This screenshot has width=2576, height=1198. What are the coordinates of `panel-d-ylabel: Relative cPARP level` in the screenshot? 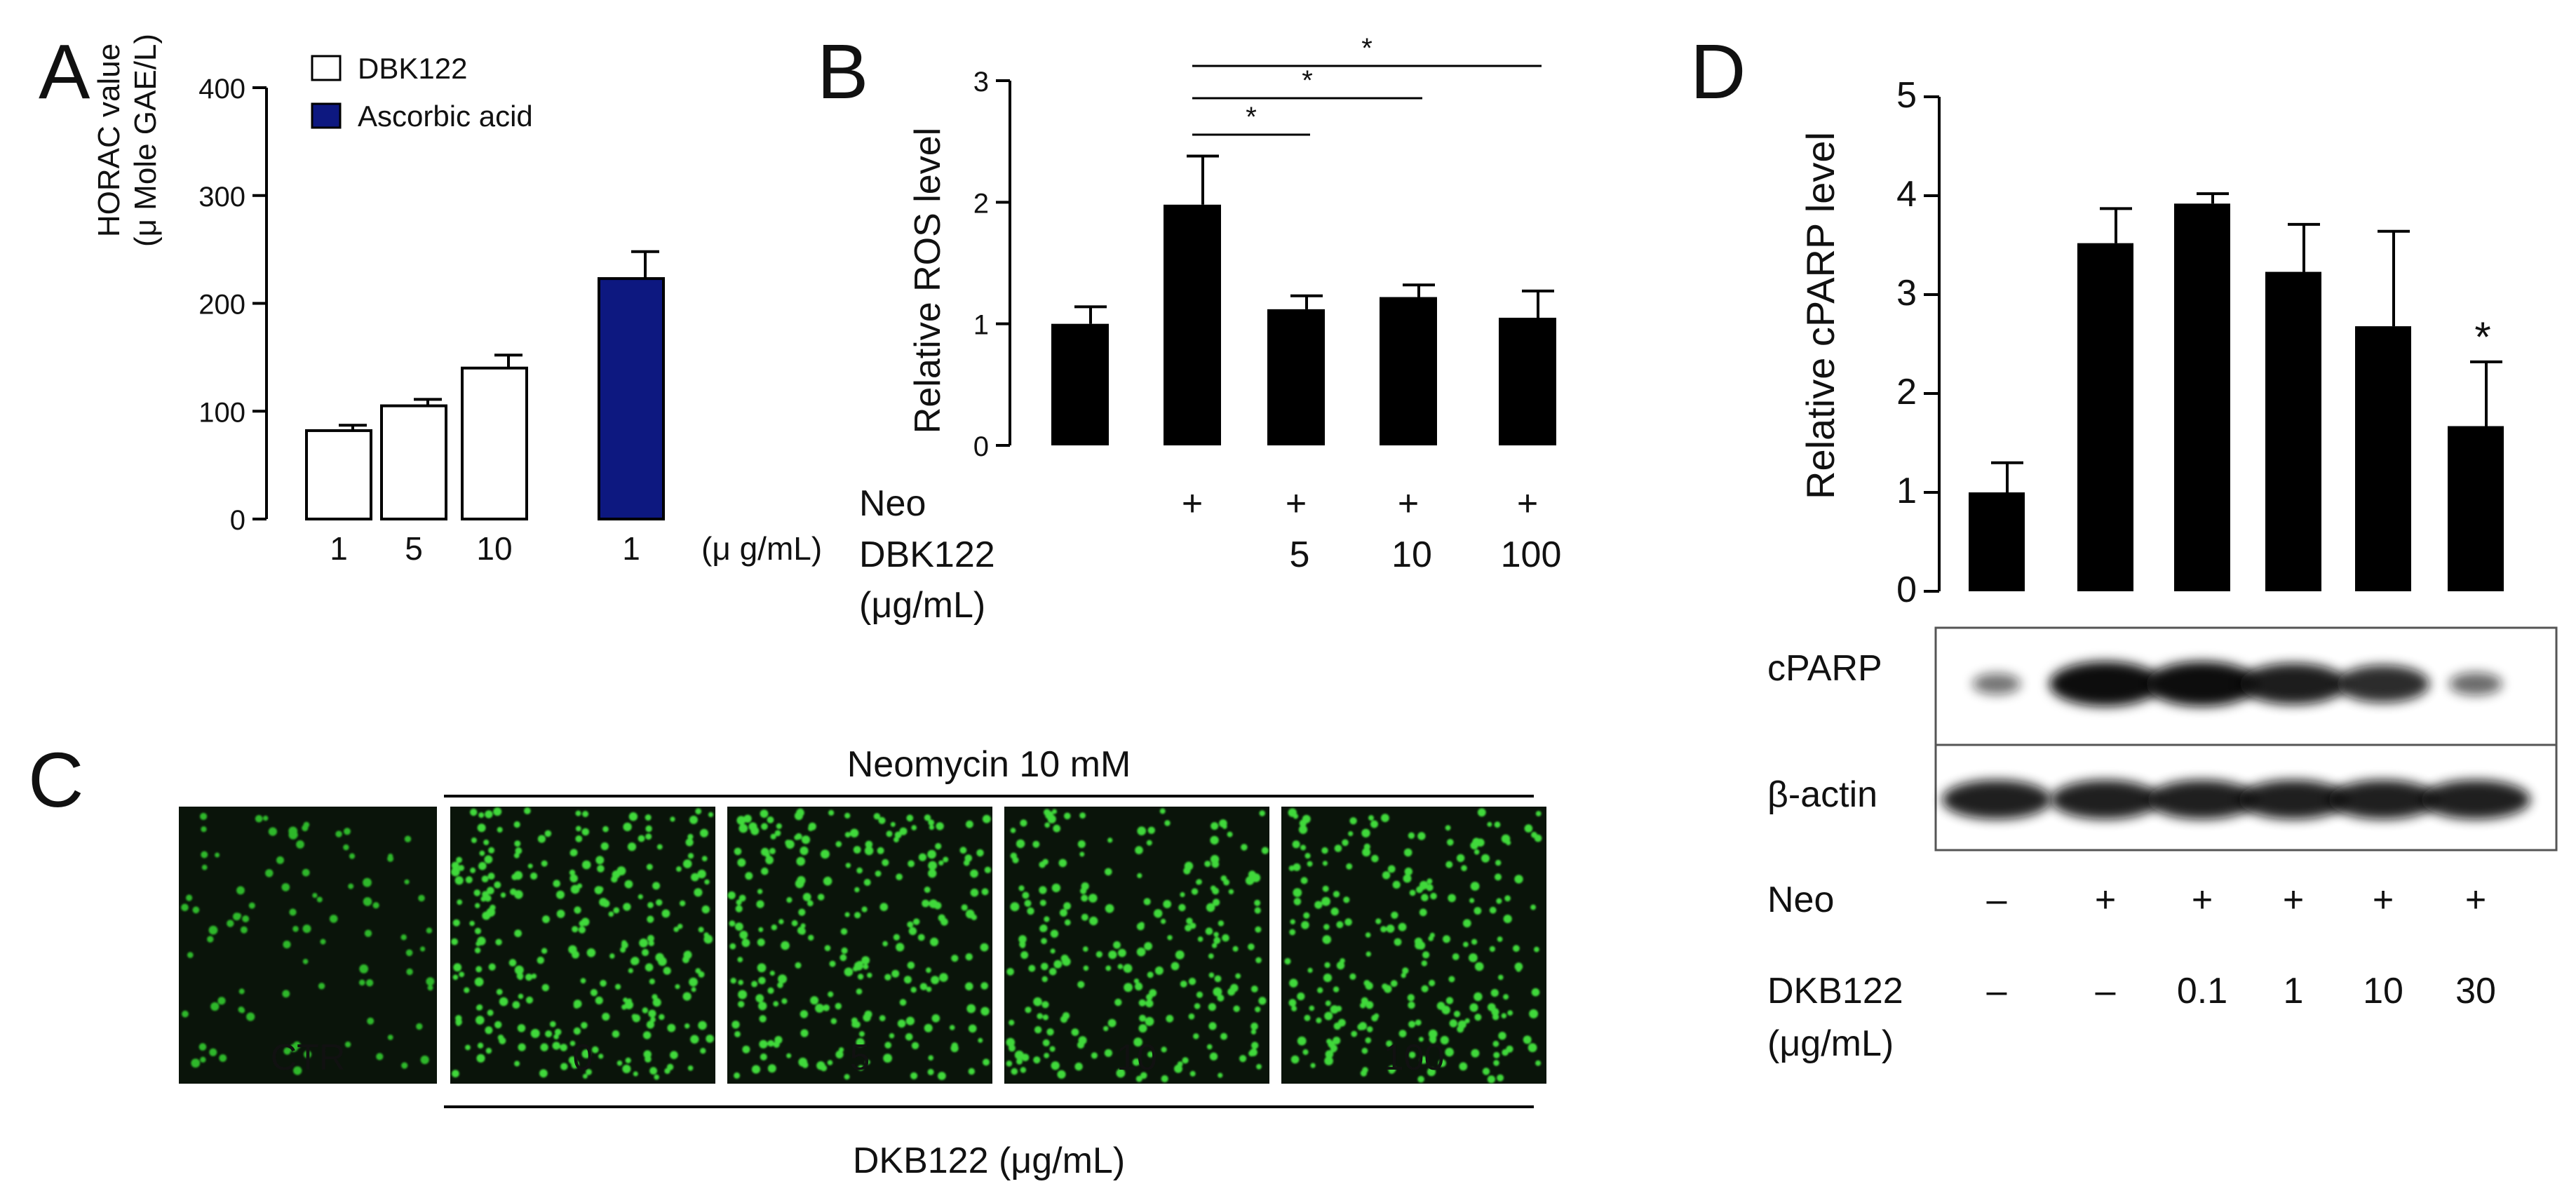 It's located at (1820, 315).